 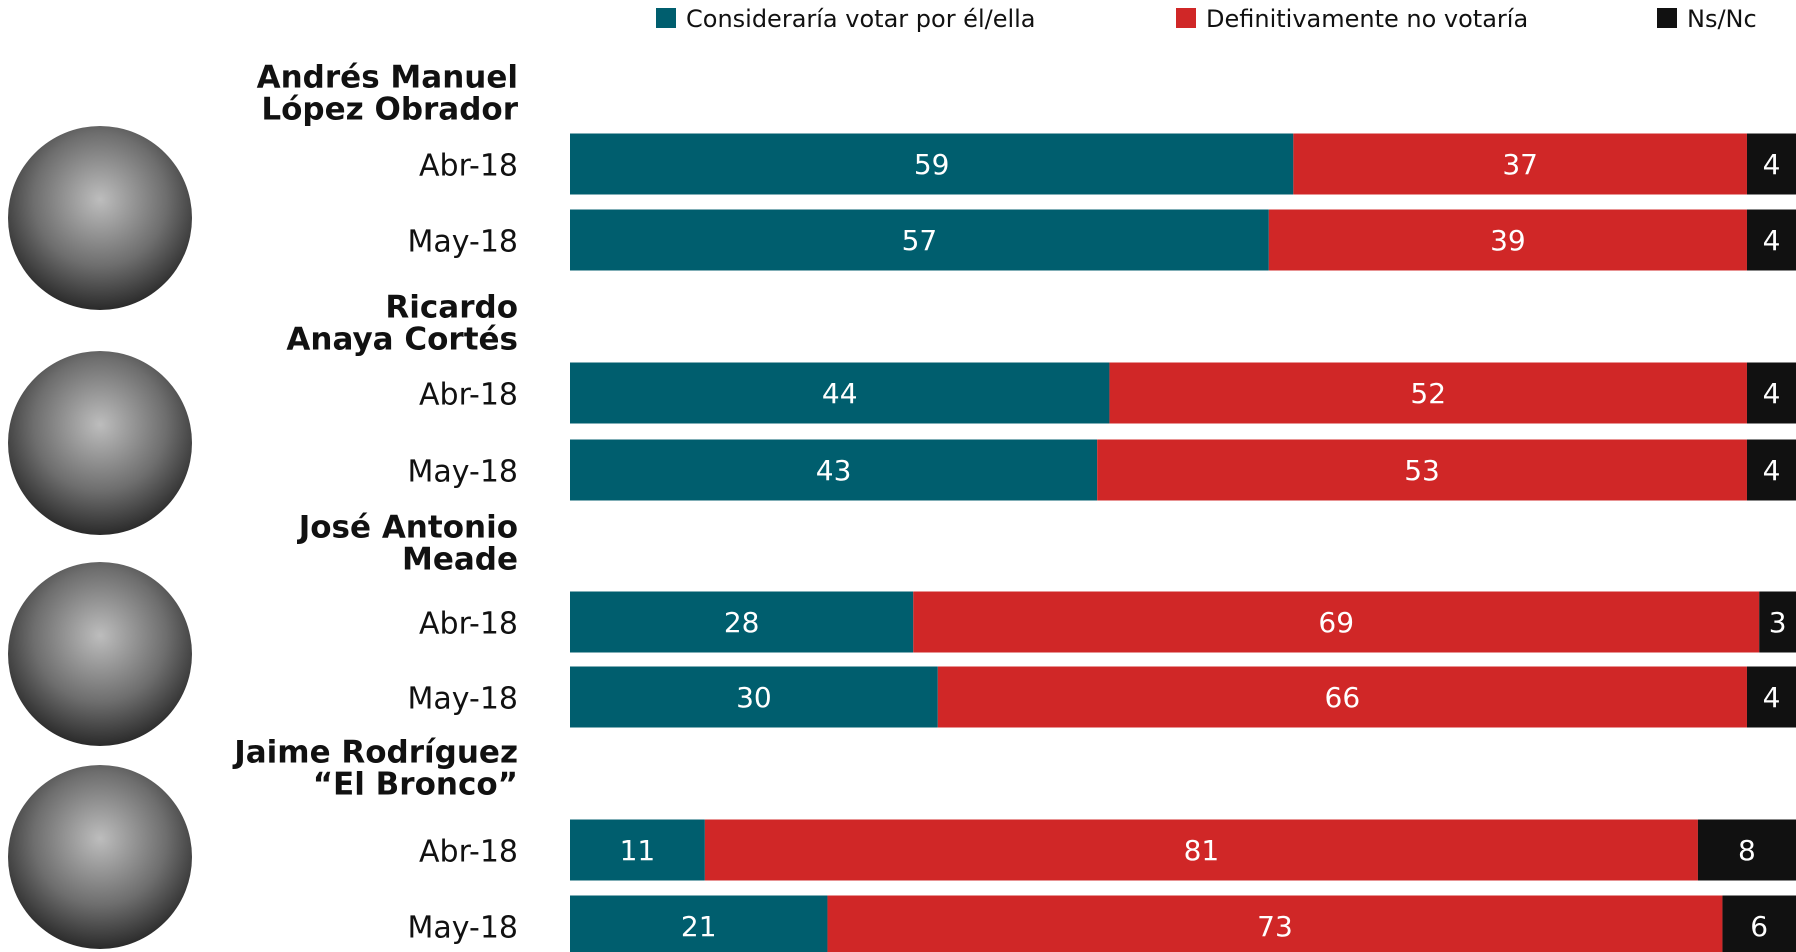 I want to click on value-label: 81, so click(x=1202, y=850).